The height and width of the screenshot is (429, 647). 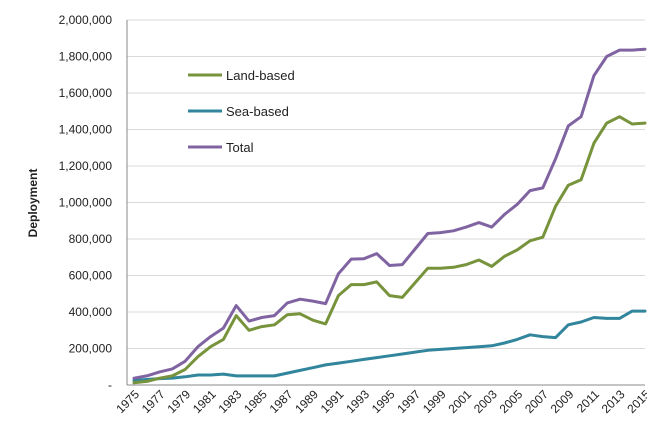 I want to click on x-tick-label-4: 1983, so click(x=230, y=401).